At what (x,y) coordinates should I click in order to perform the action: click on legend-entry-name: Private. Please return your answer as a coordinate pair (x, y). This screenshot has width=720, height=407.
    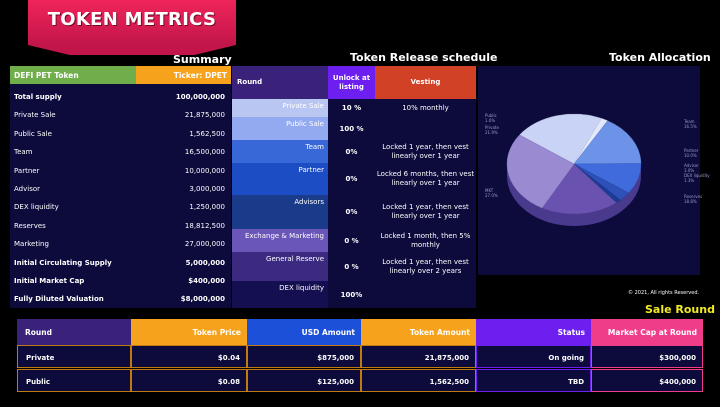
    Looking at the image, I should click on (492, 127).